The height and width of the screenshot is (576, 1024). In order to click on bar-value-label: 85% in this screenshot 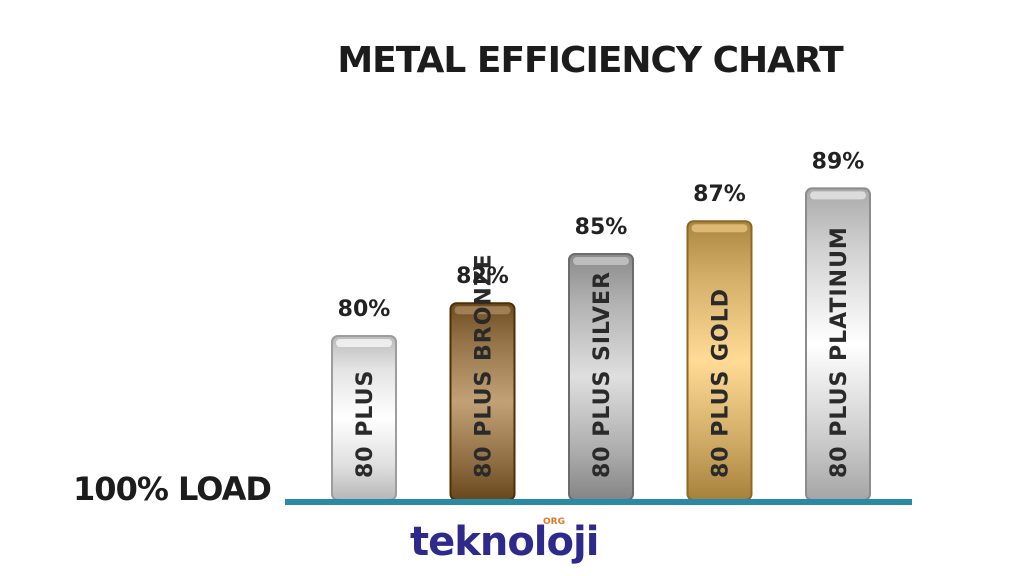, I will do `click(601, 227)`.